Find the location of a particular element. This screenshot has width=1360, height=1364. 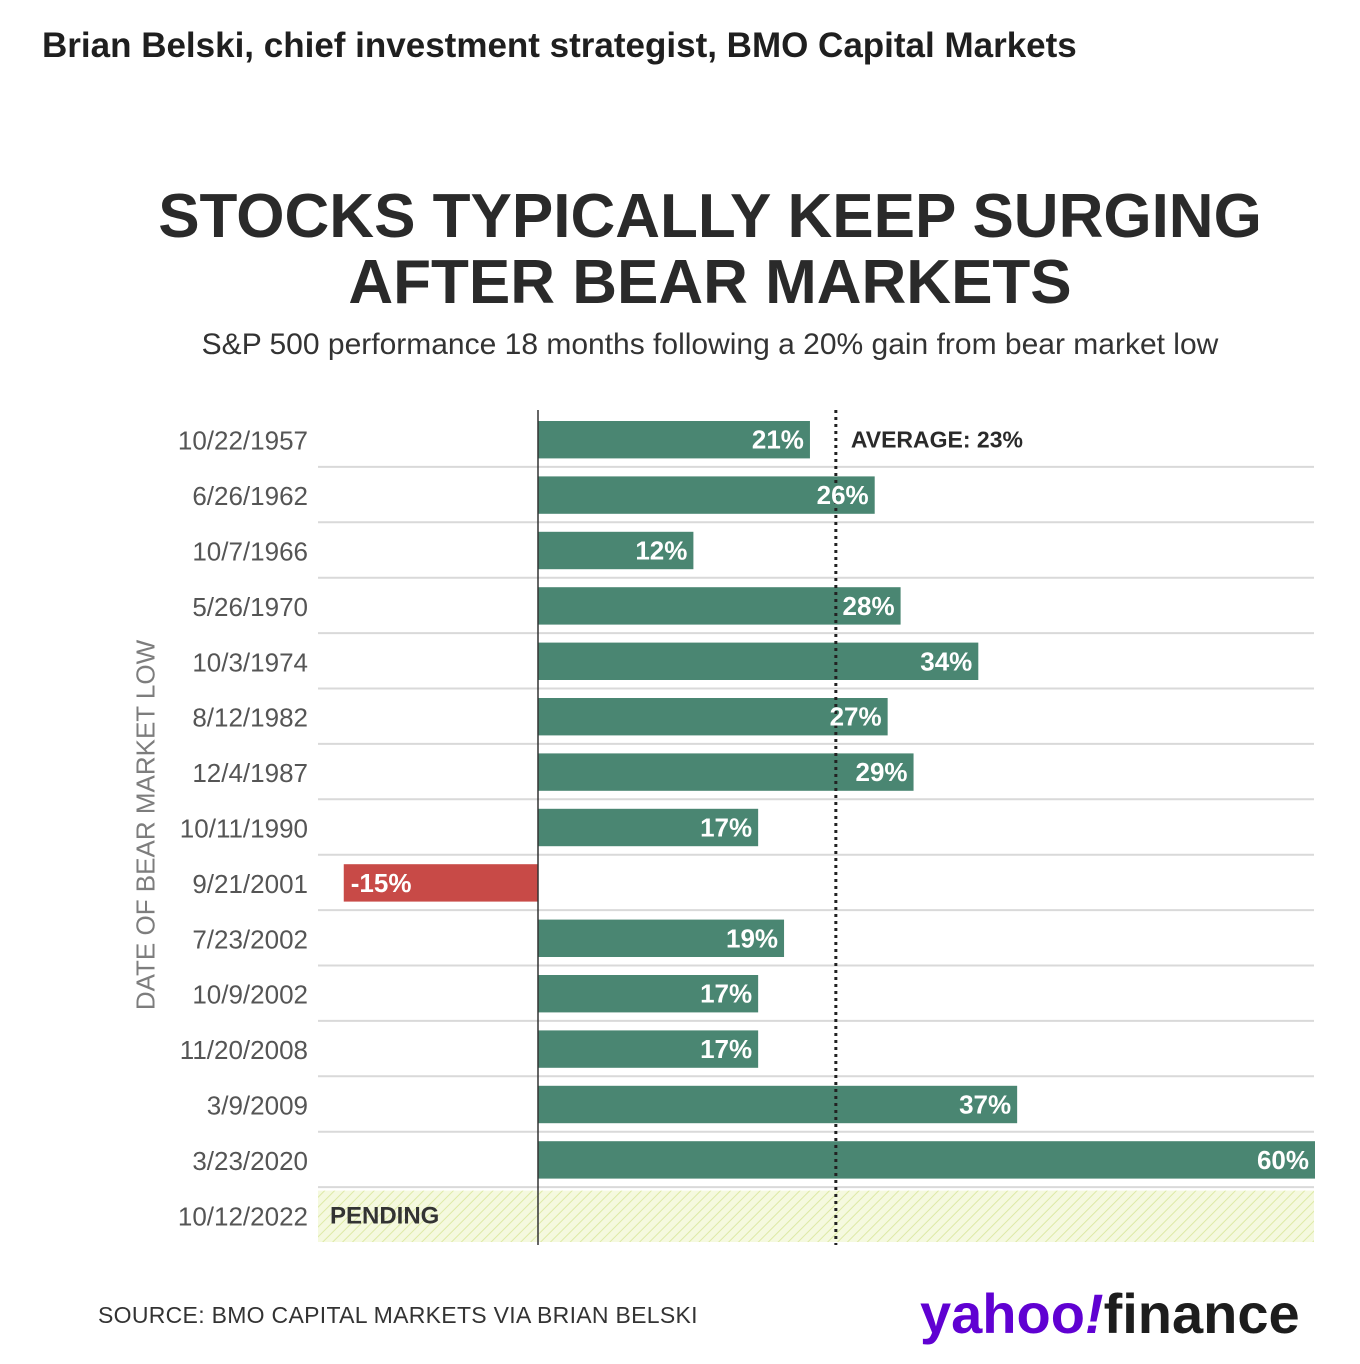

yahoo-finance-logo: yahoo!finance is located at coordinates (1110, 1314).